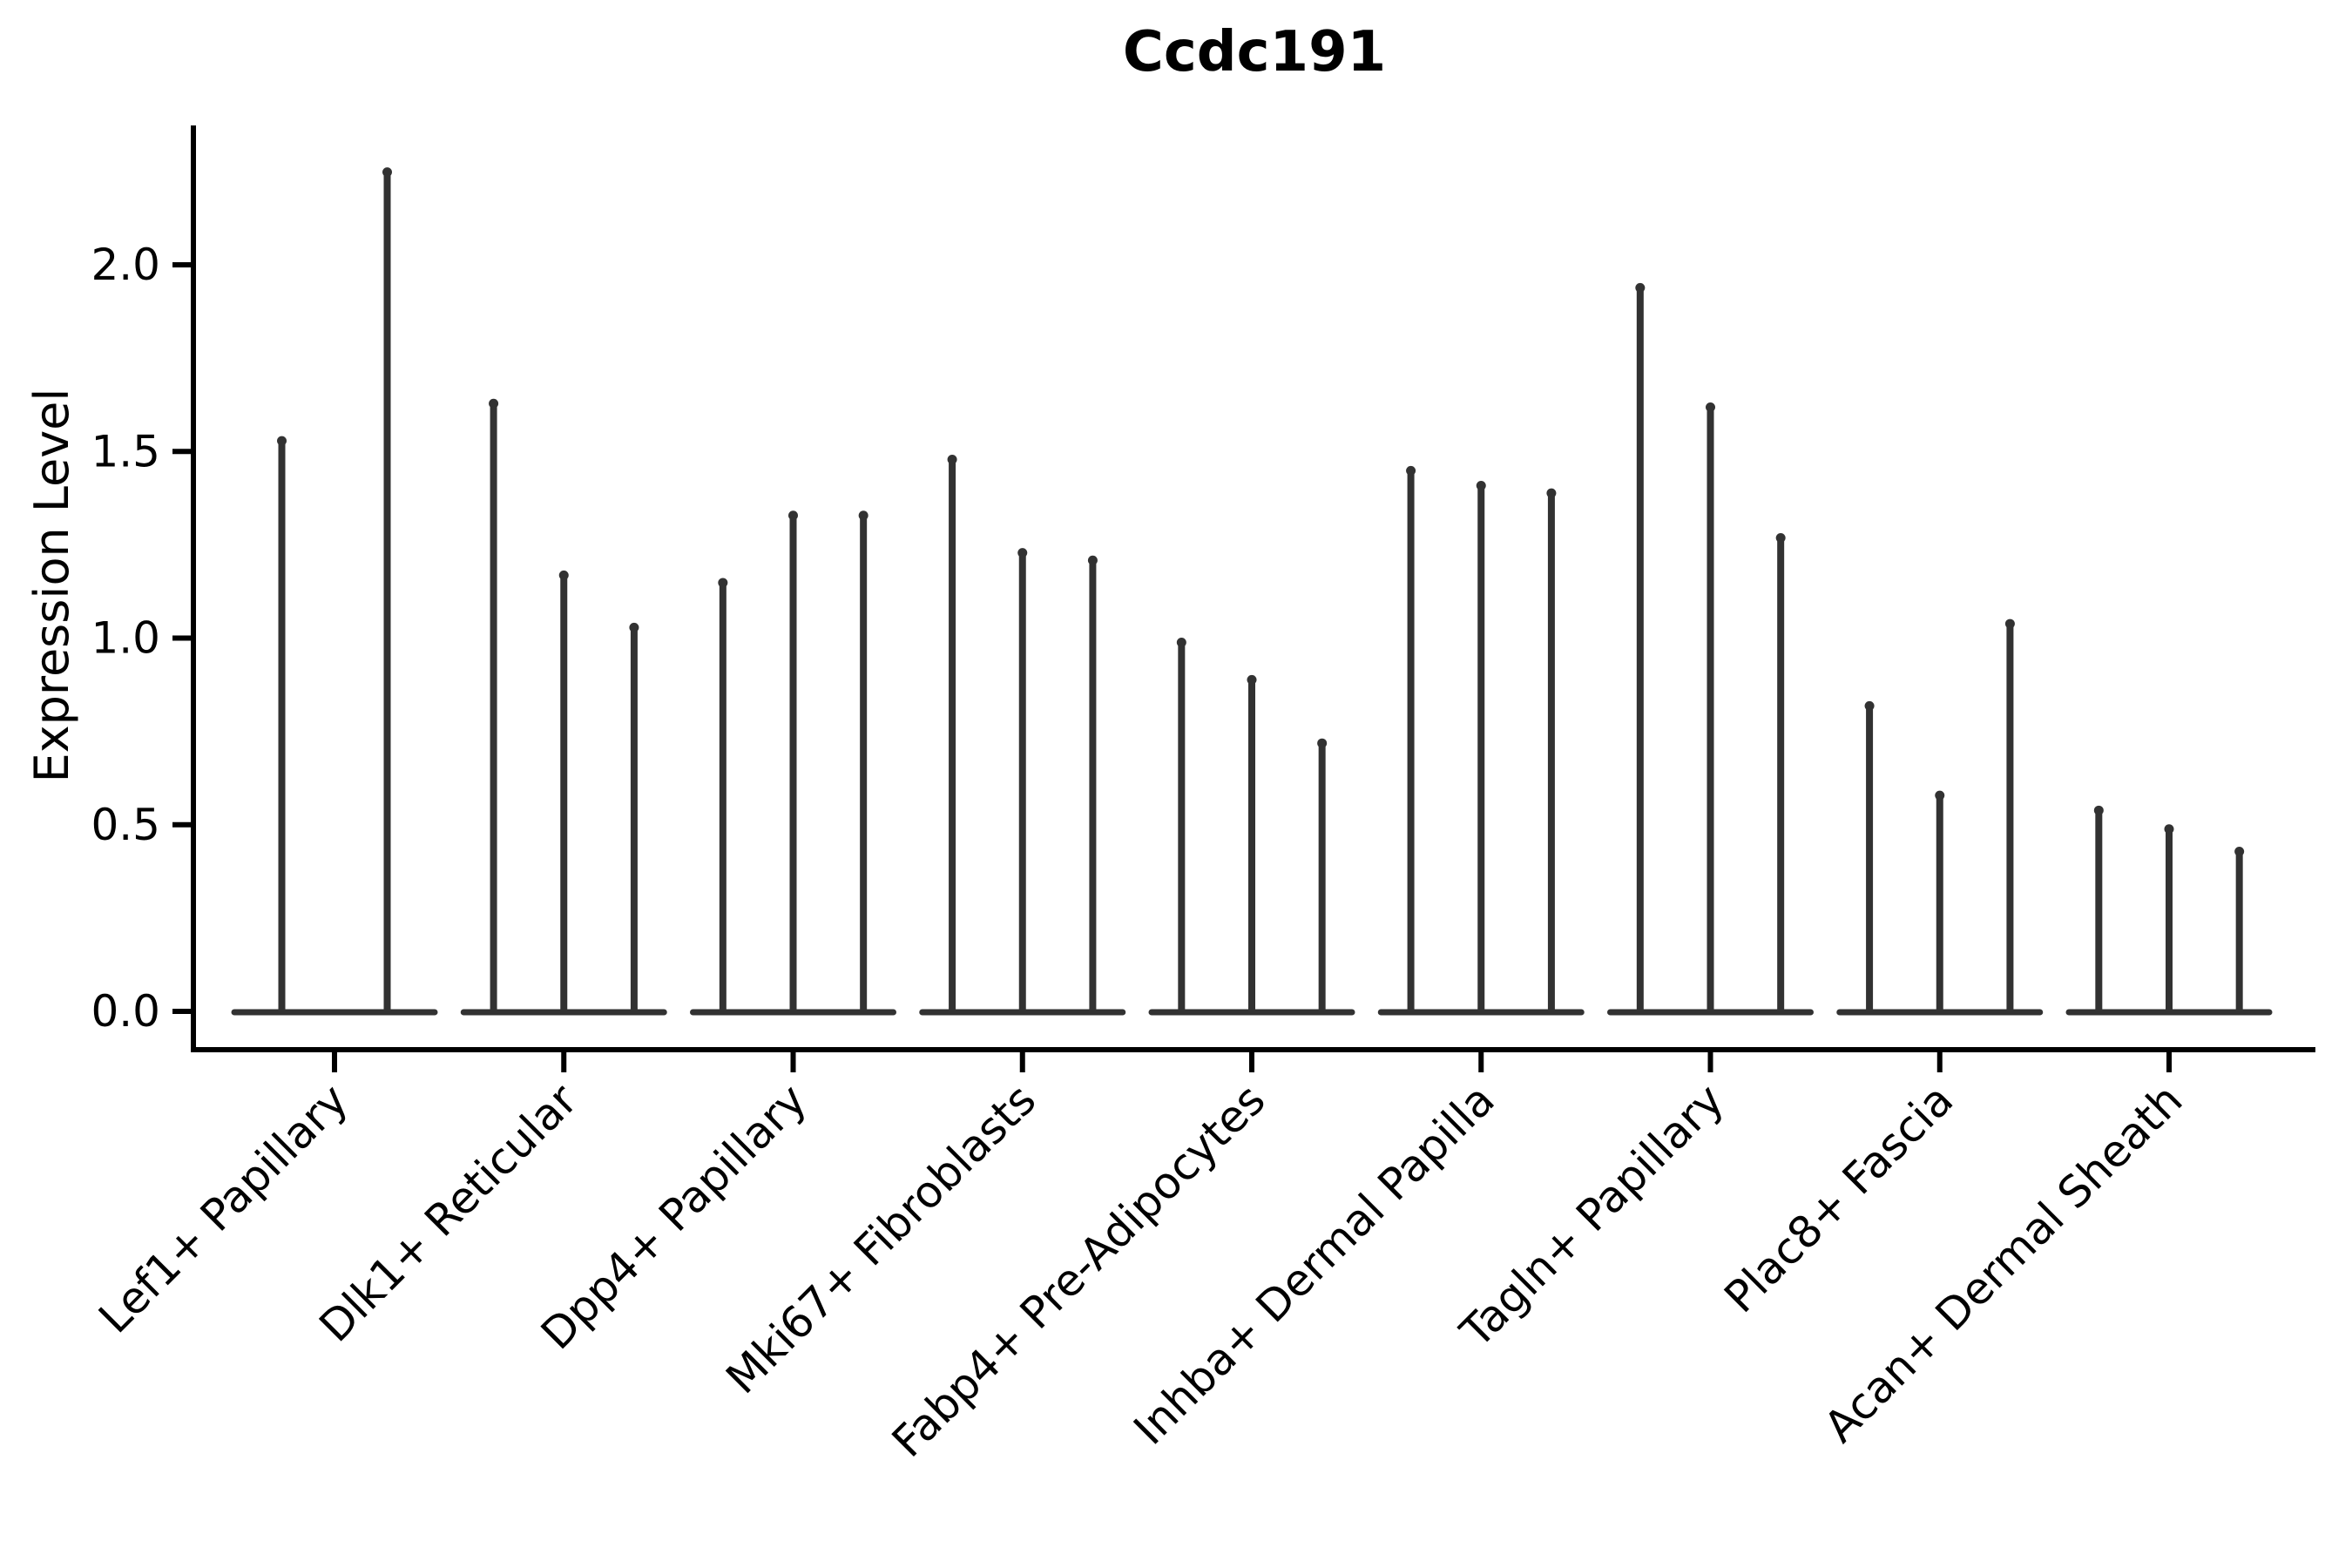 This screenshot has width=2352, height=1568. Describe the element at coordinates (125, 1012) in the screenshot. I see `y-tick-label: 0.0` at that location.